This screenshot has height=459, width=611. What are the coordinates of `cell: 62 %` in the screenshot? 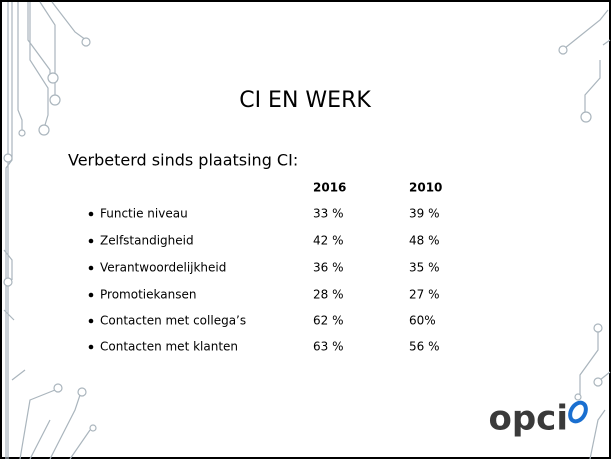 It's located at (328, 321).